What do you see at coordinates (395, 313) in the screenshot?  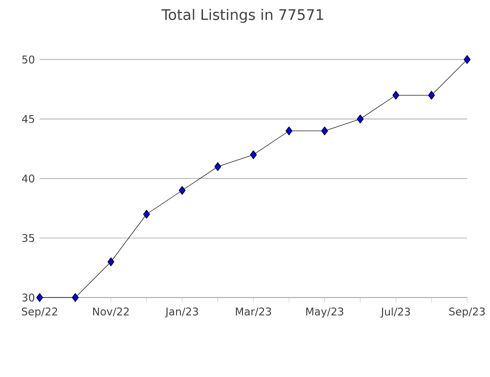 I see `x-tick-label: Jul/23` at bounding box center [395, 313].